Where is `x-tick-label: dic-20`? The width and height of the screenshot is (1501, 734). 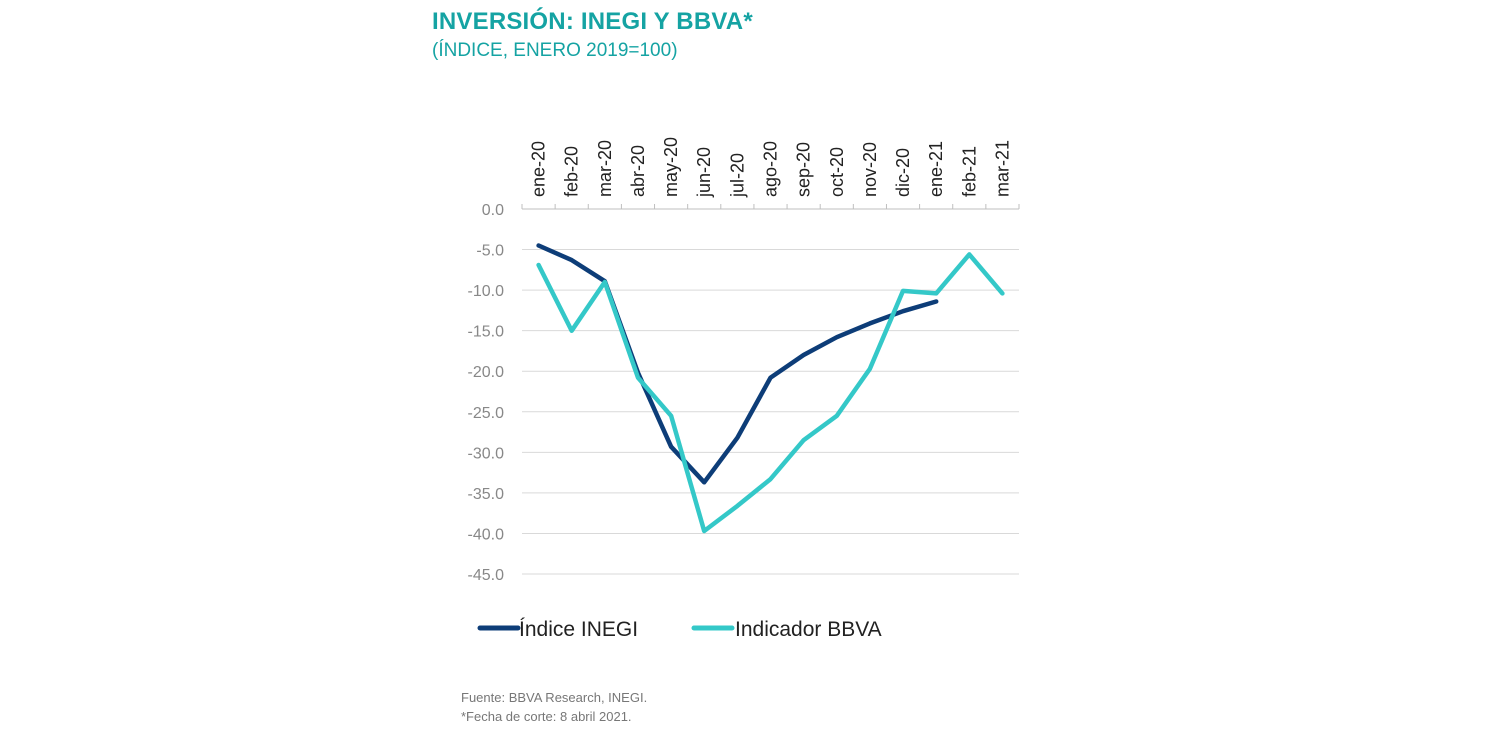
x-tick-label: dic-20 is located at coordinates (903, 172).